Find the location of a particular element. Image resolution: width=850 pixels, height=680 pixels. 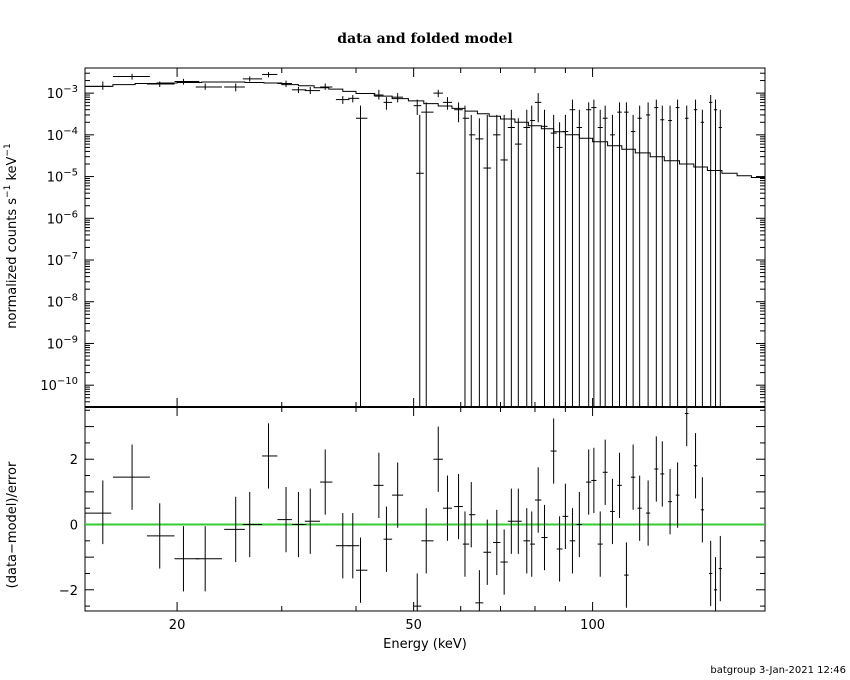

chart-title: data and folded model is located at coordinates (424, 39).